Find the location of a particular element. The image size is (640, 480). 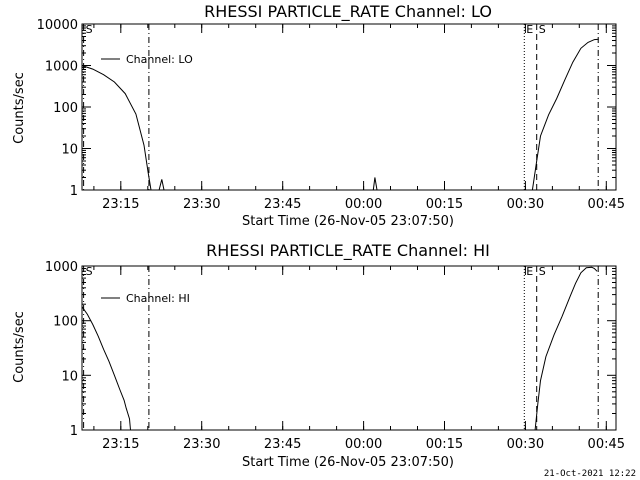

y-tick-label: 10000 is located at coordinates (57, 25).